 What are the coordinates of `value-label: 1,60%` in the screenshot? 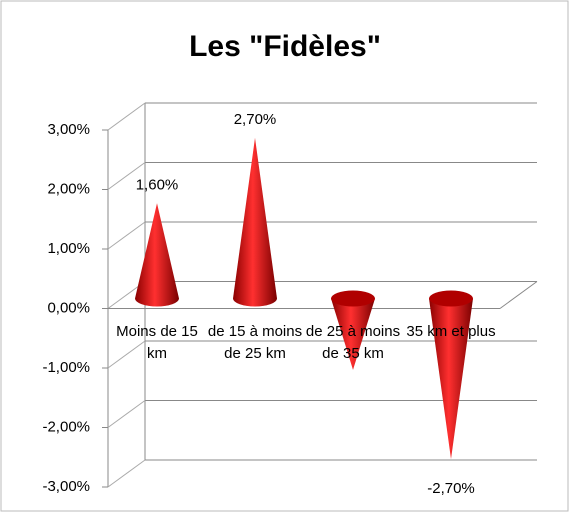 It's located at (157, 184).